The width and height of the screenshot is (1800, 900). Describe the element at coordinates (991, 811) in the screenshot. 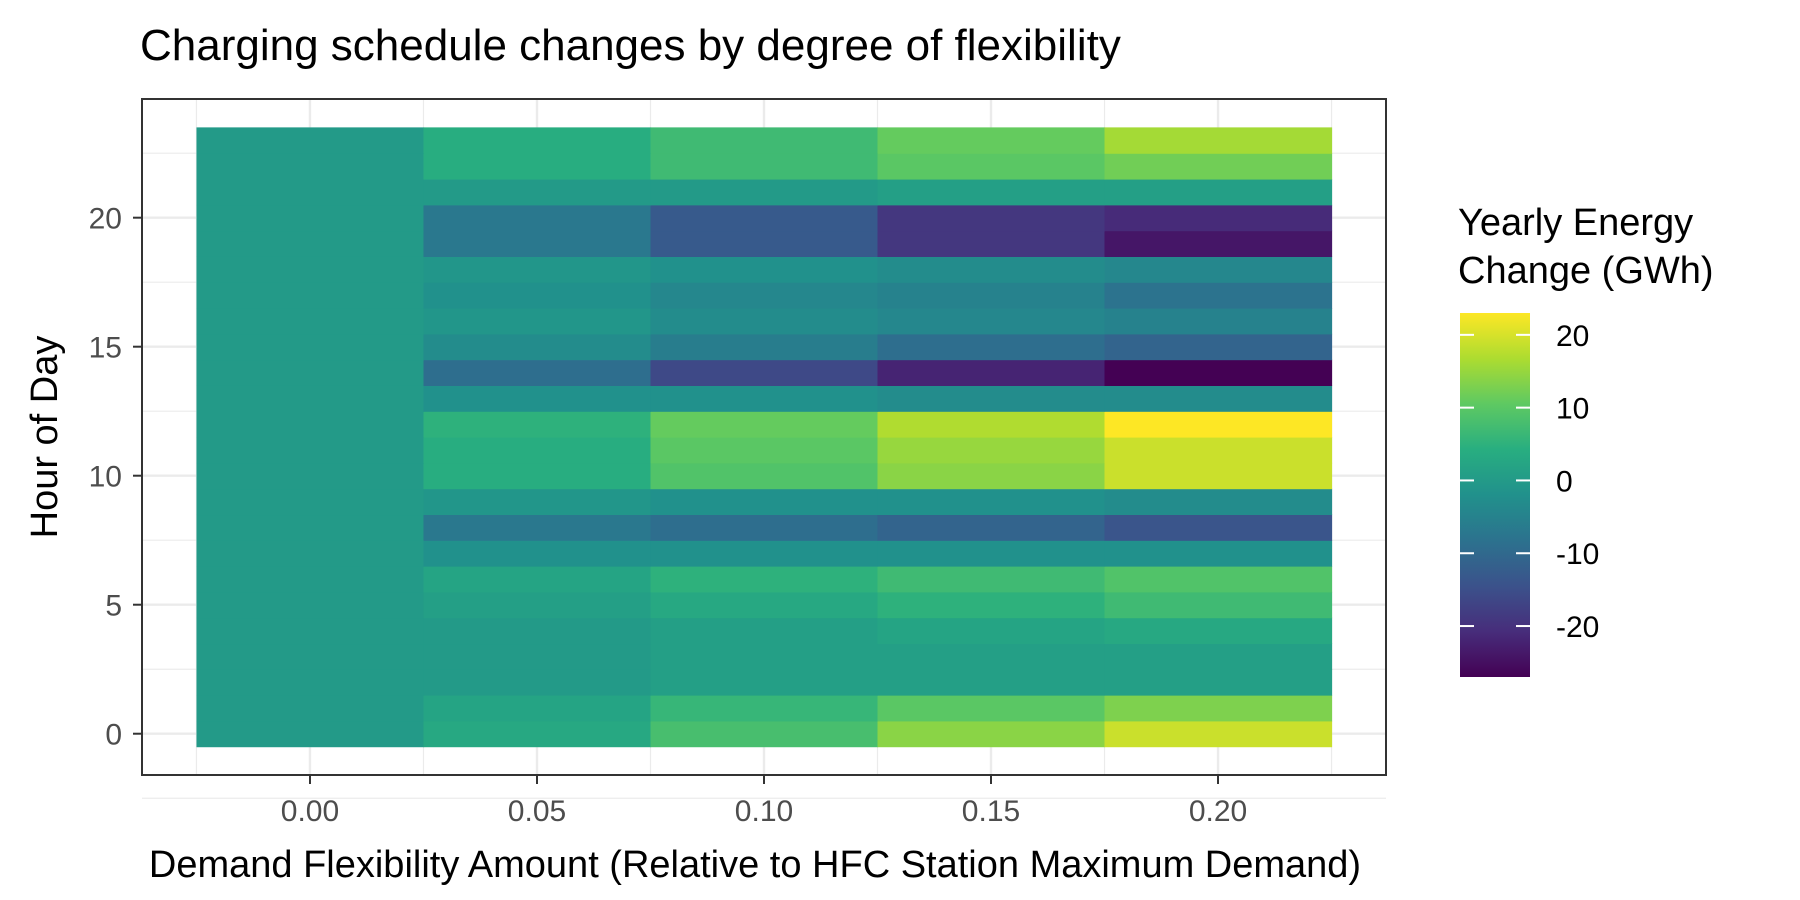

I see `x-tick-label: 0.15` at that location.